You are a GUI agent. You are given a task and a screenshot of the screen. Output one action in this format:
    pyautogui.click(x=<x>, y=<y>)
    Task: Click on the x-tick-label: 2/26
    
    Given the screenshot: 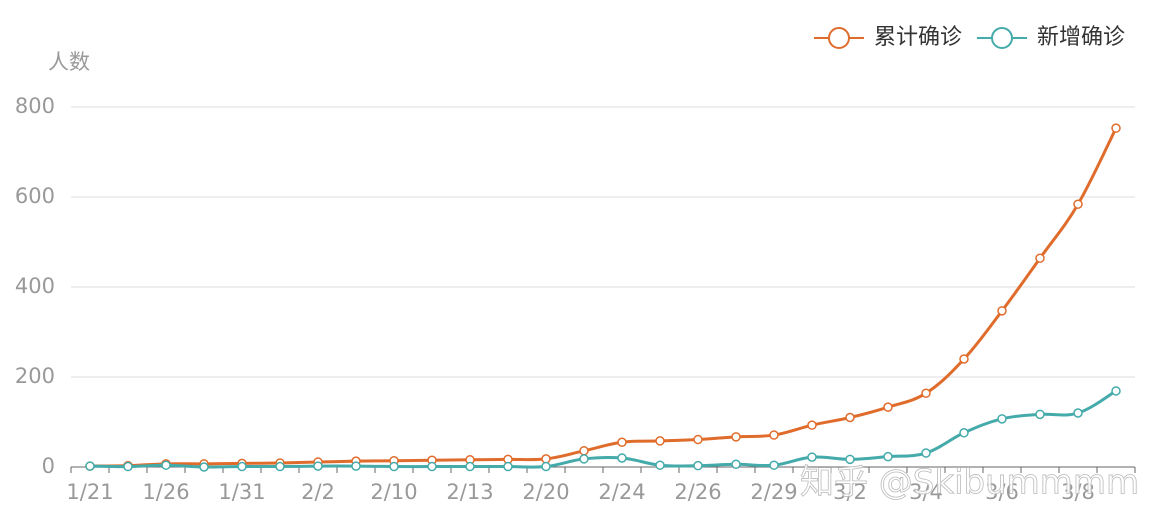 What is the action you would take?
    pyautogui.click(x=697, y=492)
    